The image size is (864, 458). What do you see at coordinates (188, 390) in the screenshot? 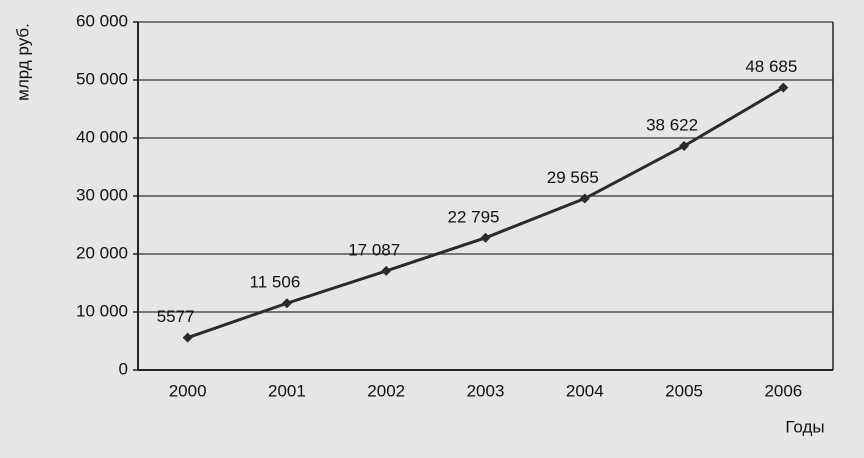
I see `x-tick-label: 2000` at bounding box center [188, 390].